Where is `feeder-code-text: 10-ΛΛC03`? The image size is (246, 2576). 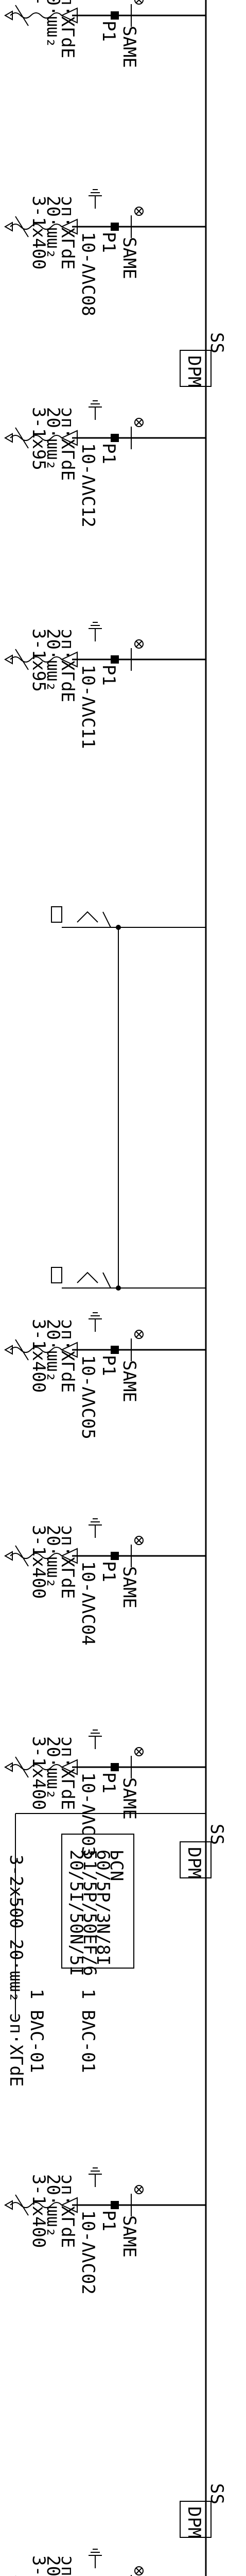
feeder-code-text: 10-ΛΛC03 is located at coordinates (88, 1814).